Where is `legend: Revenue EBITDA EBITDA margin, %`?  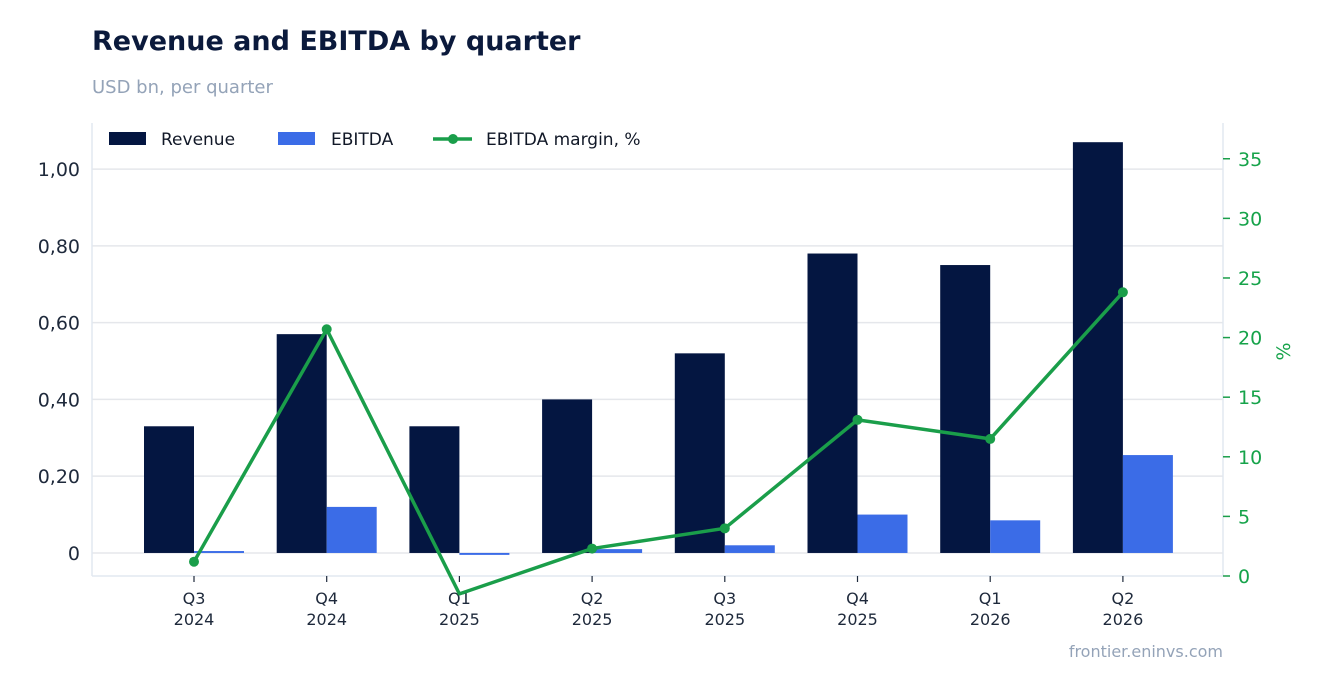
legend: Revenue EBITDA EBITDA margin, % is located at coordinates (375, 140).